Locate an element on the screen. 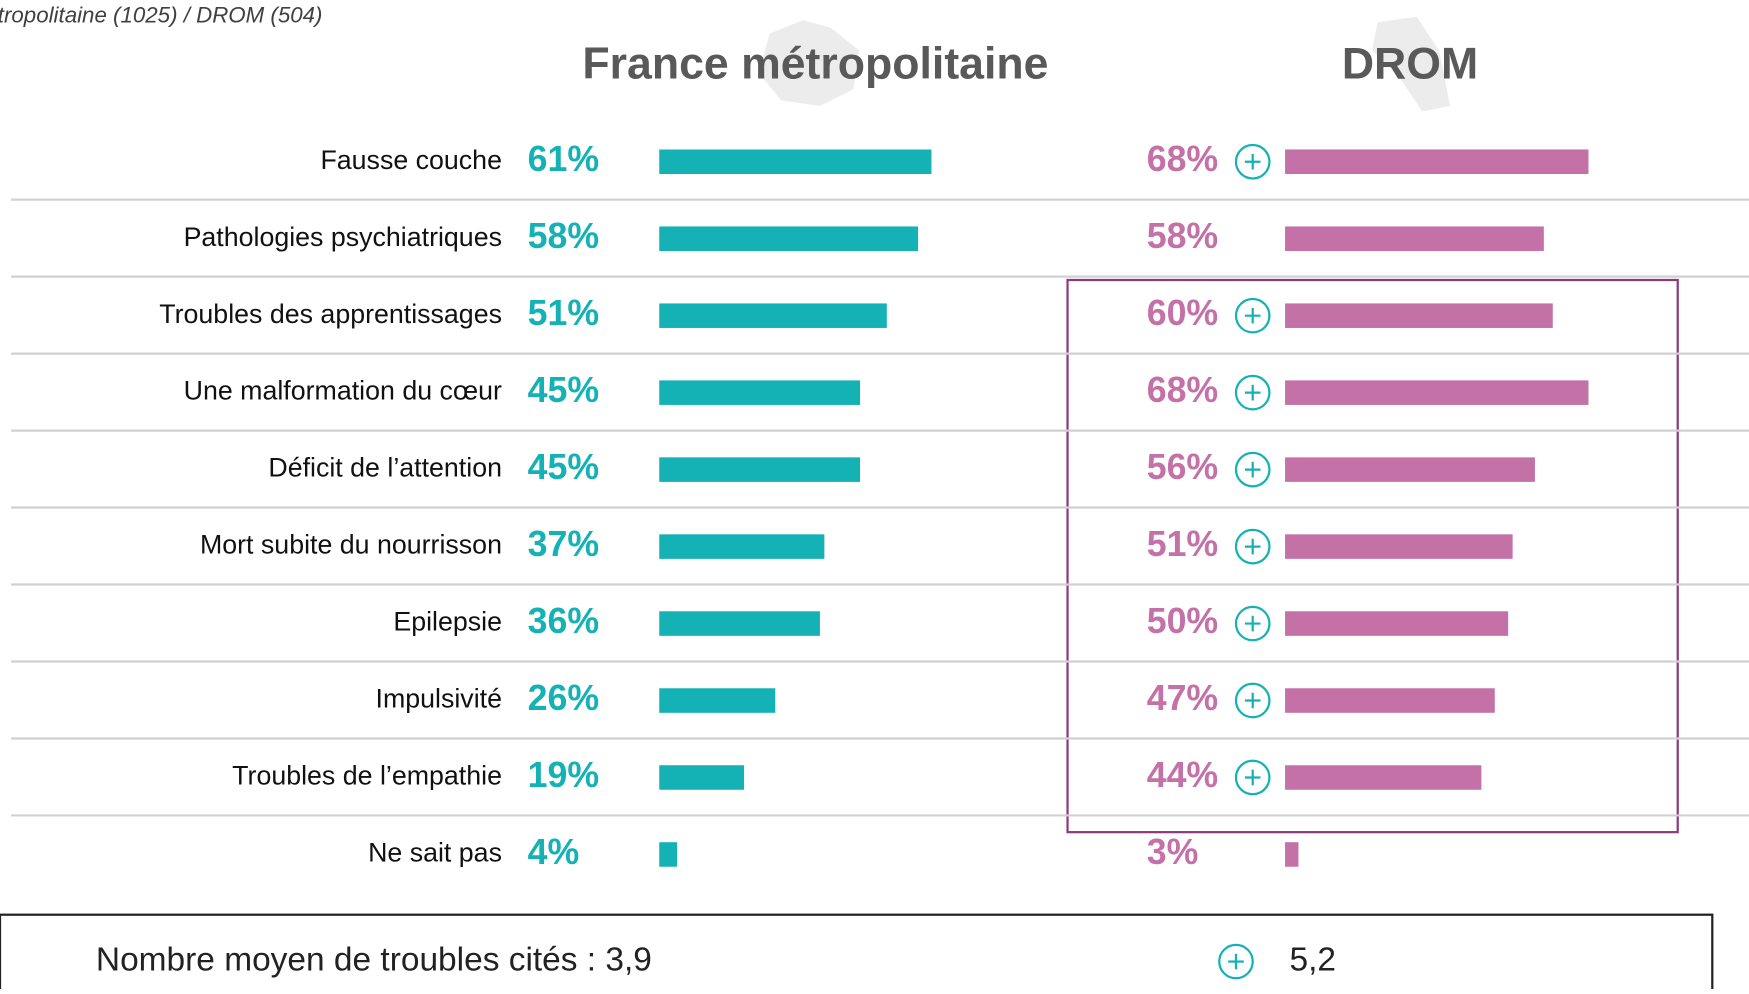  value-label: 36% is located at coordinates (563, 621).